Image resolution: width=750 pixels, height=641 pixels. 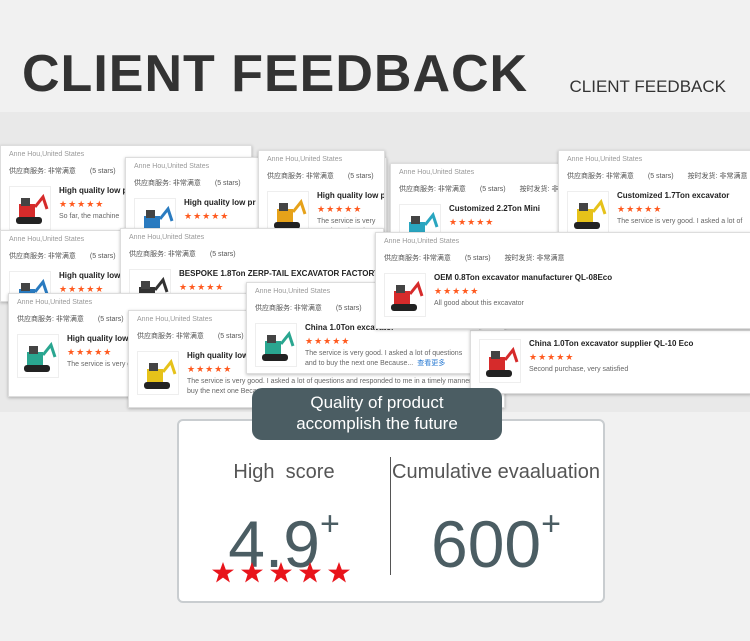 I want to click on banner-line: Quality of product, so click(x=377, y=402).